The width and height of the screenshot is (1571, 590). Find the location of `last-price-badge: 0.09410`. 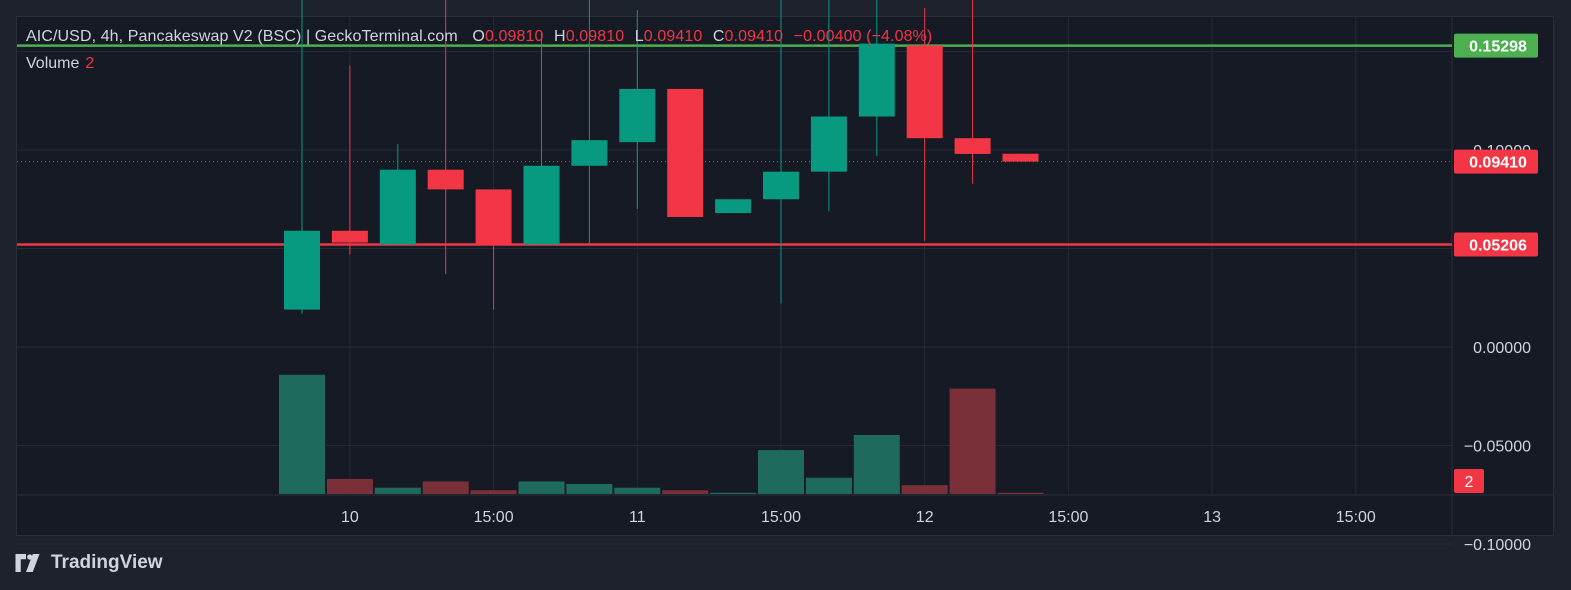

last-price-badge: 0.09410 is located at coordinates (1498, 163).